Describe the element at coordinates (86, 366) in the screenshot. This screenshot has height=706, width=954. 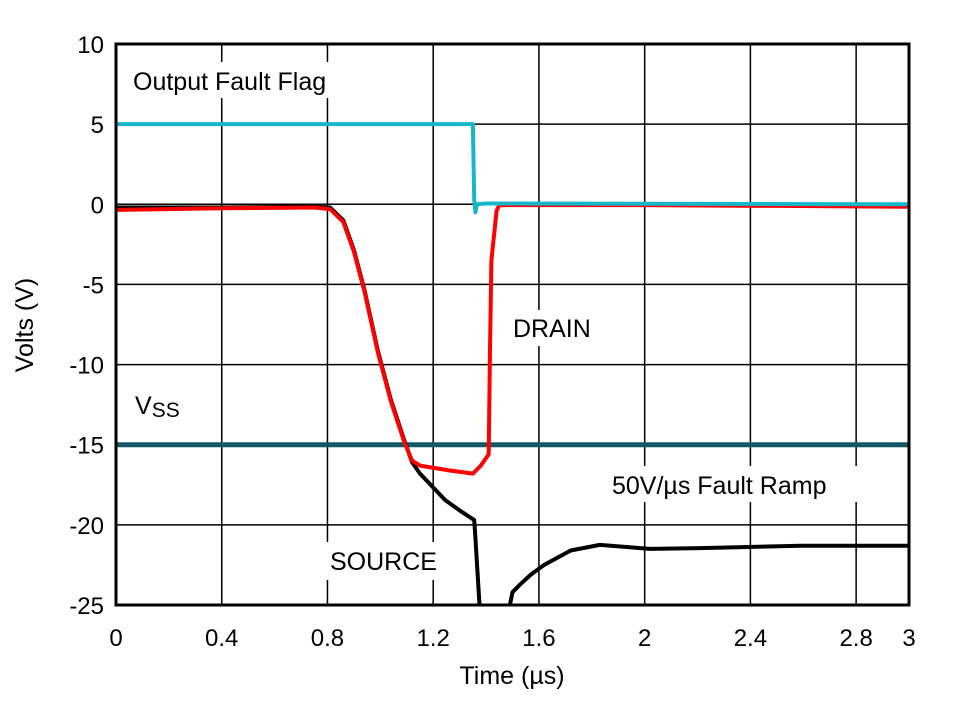
I see `y-tick-label: -10` at that location.